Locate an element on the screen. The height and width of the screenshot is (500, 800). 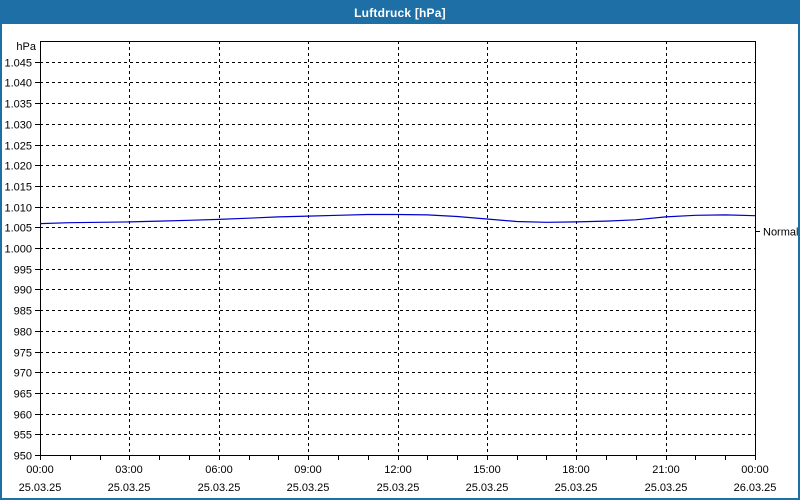
y-tick-label: 1.015 is located at coordinates (18, 188).